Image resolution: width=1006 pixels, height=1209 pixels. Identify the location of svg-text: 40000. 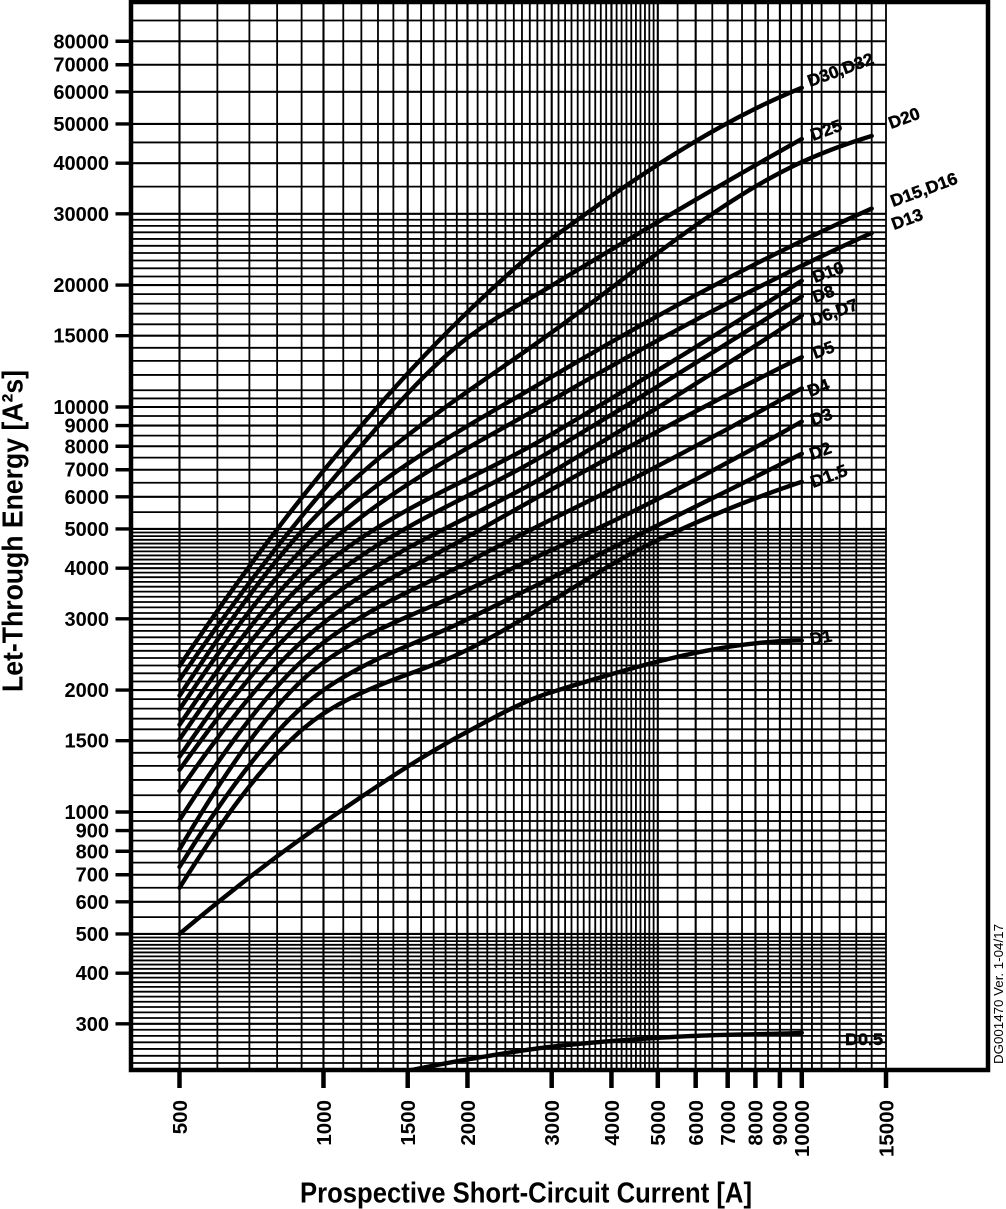
(81, 164).